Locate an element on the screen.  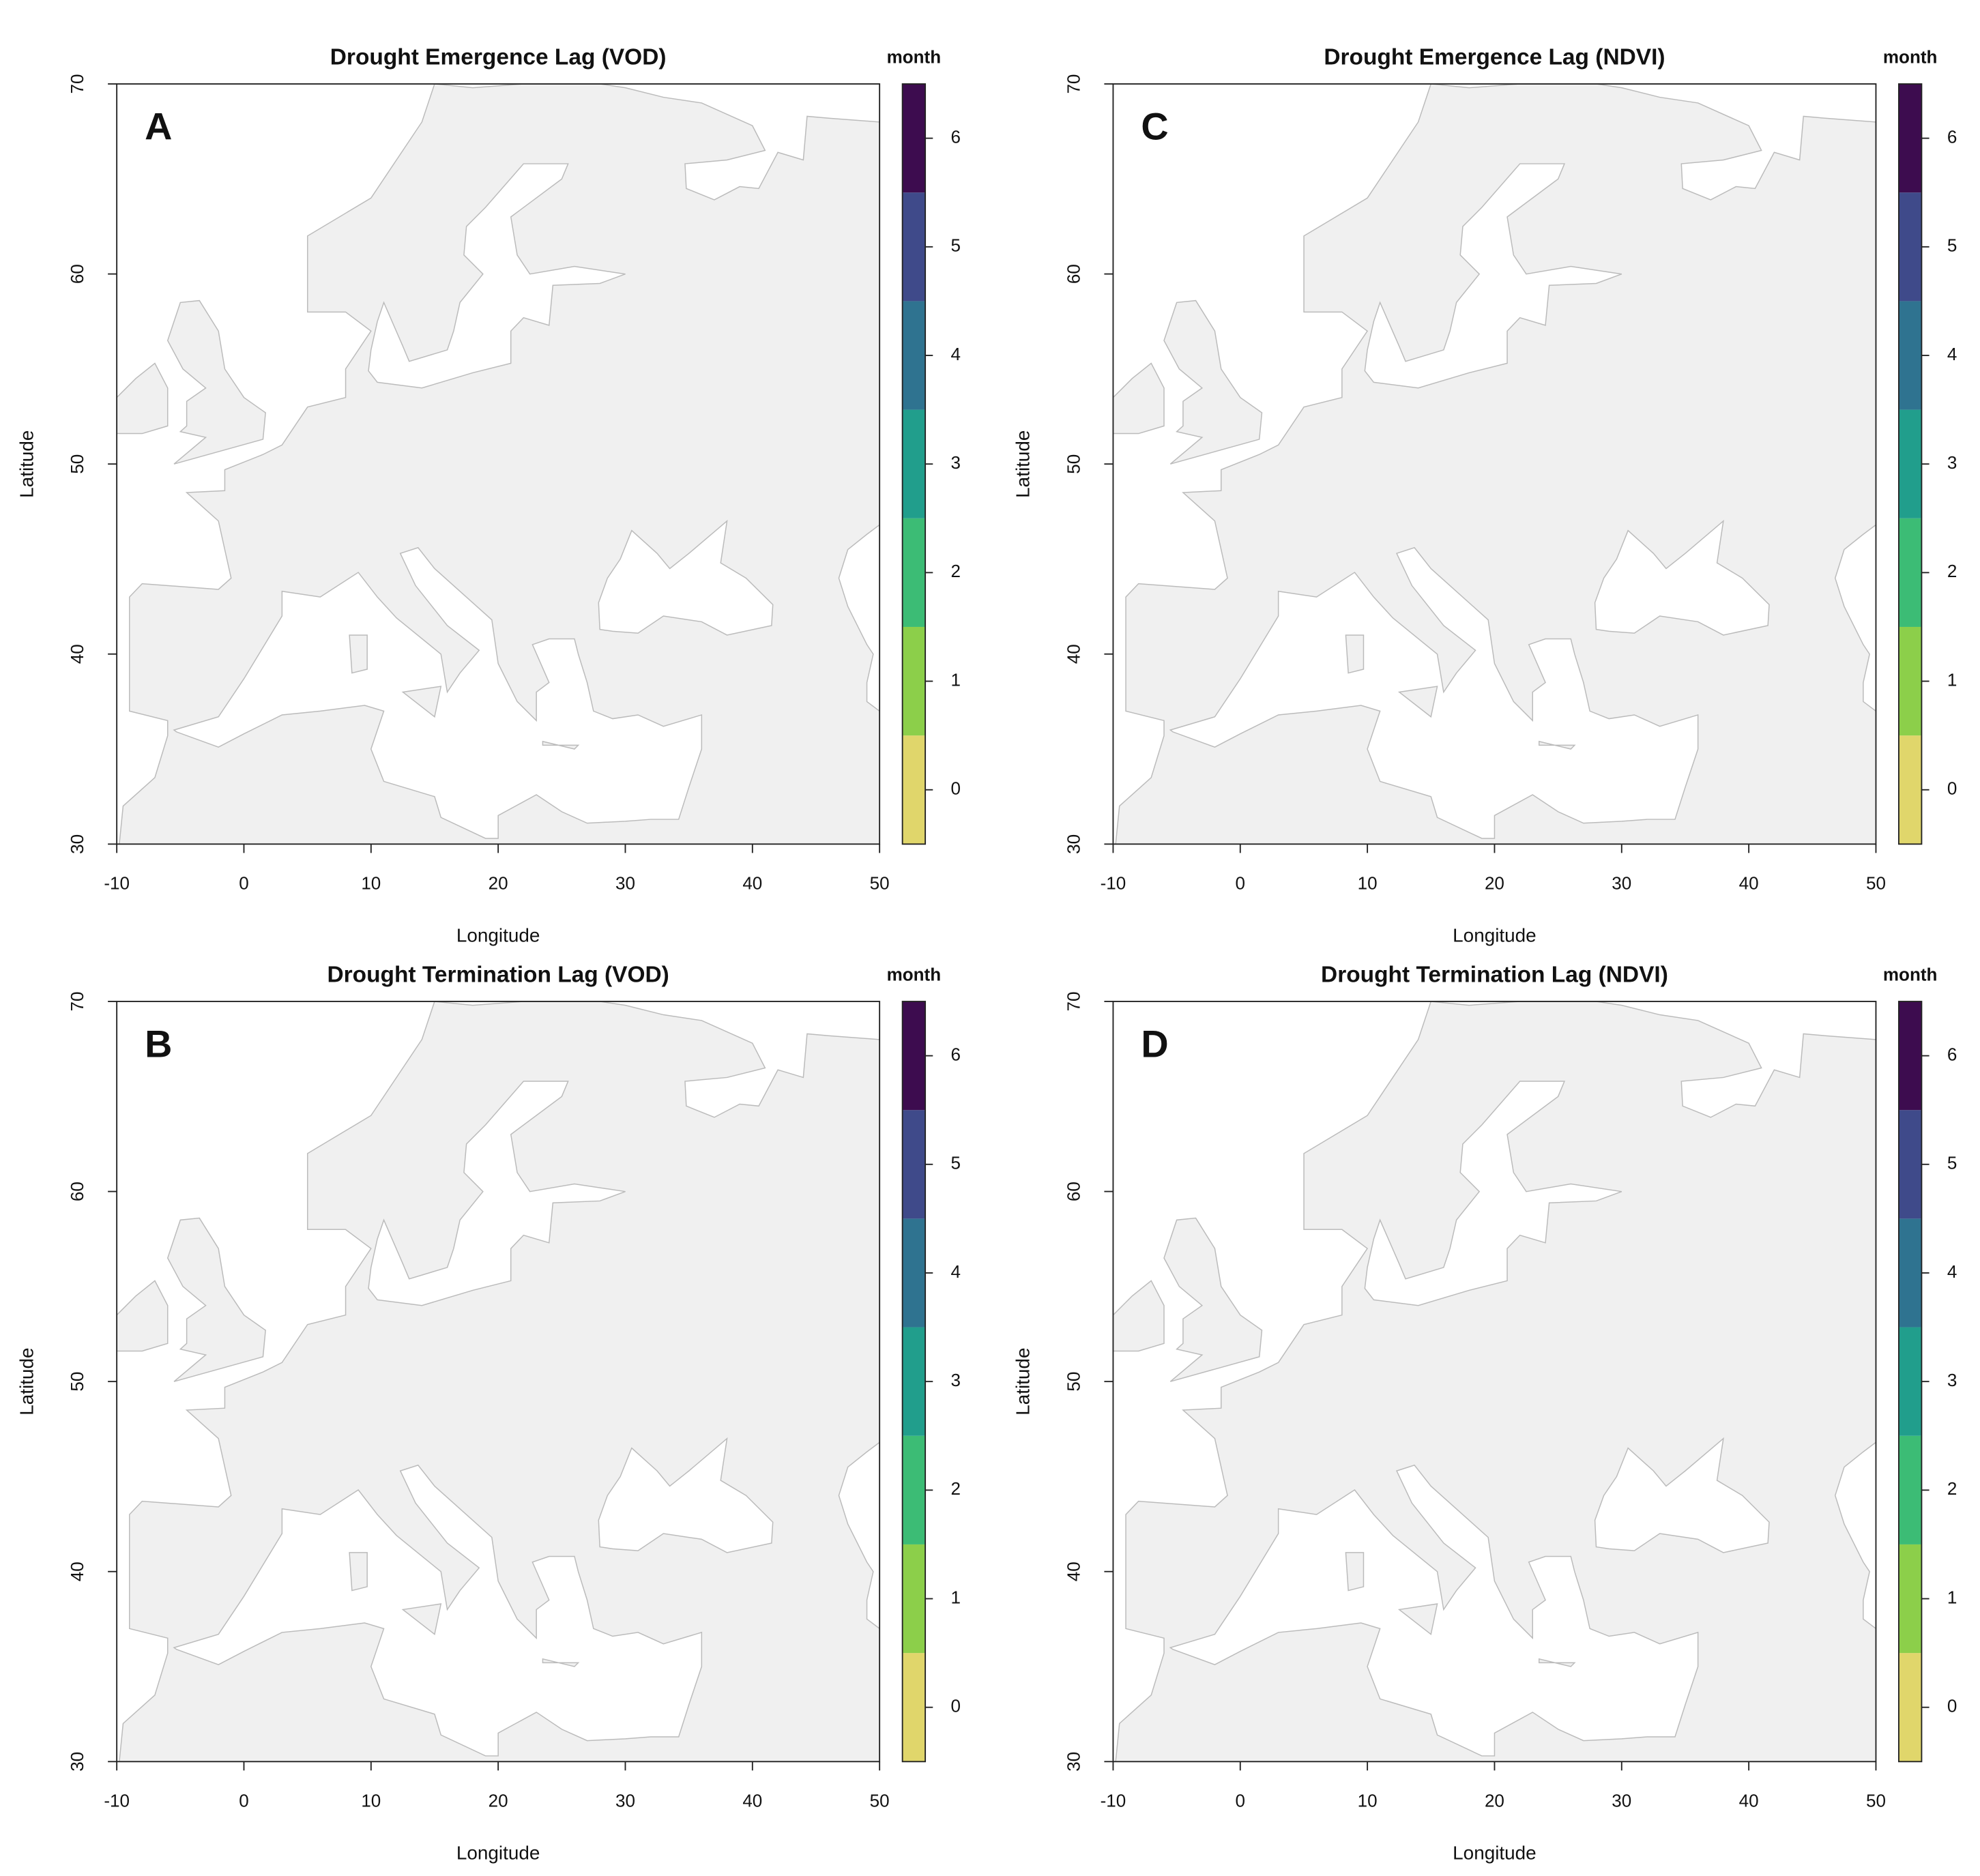
panel-title: Drought Termination Lag (NDVI) is located at coordinates (1494, 975).